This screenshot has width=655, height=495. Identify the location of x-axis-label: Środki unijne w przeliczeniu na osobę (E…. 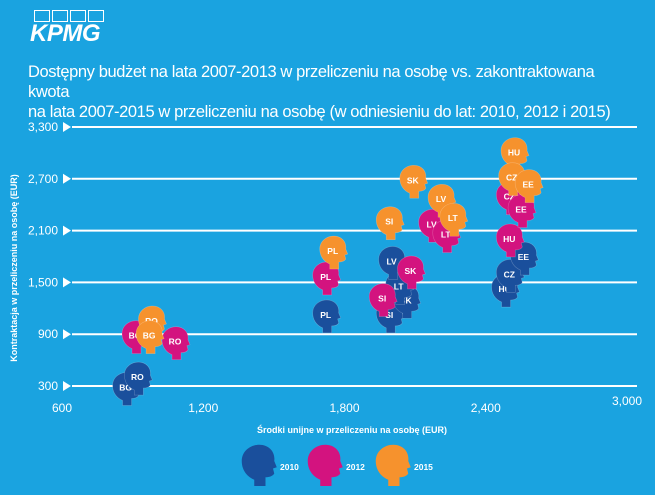
(352, 429).